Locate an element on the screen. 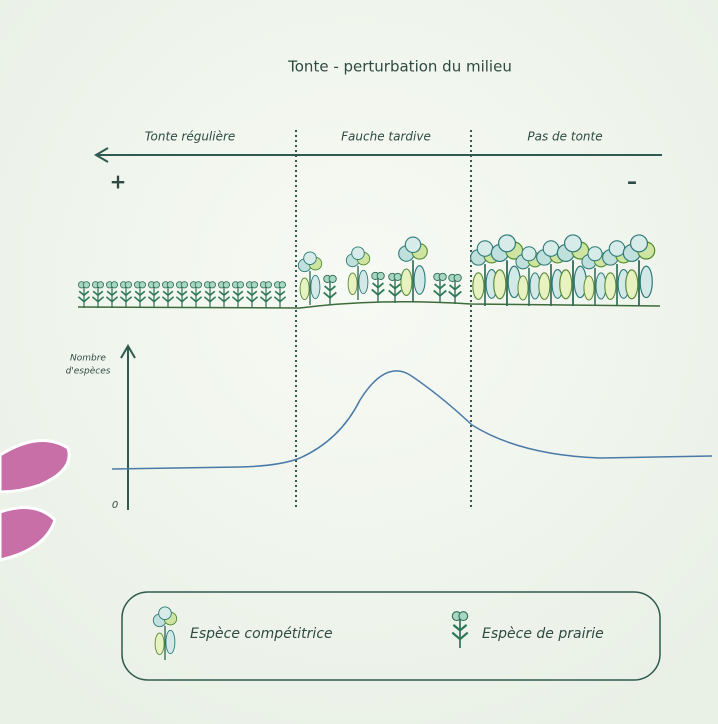 Image resolution: width=718 pixels, height=724 pixels. arrow-head is located at coordinates (101, 155).